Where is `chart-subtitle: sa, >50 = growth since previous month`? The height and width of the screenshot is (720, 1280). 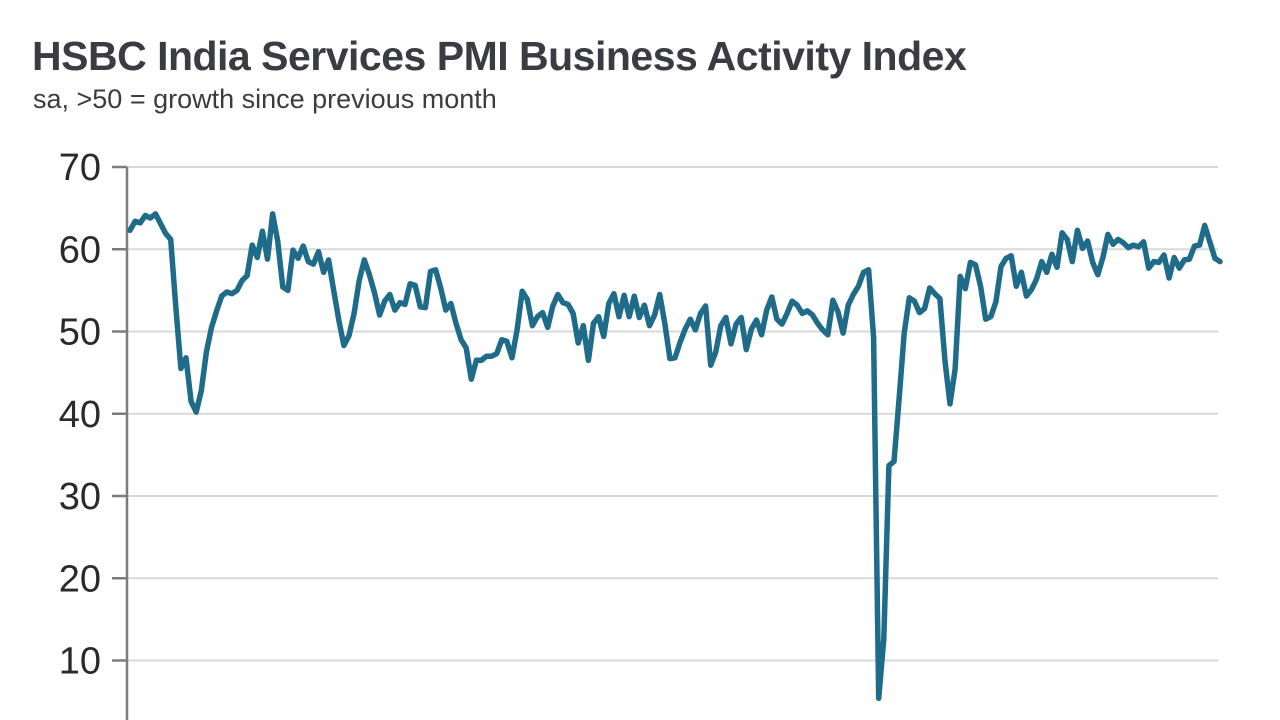 chart-subtitle: sa, >50 = growth since previous month is located at coordinates (265, 99).